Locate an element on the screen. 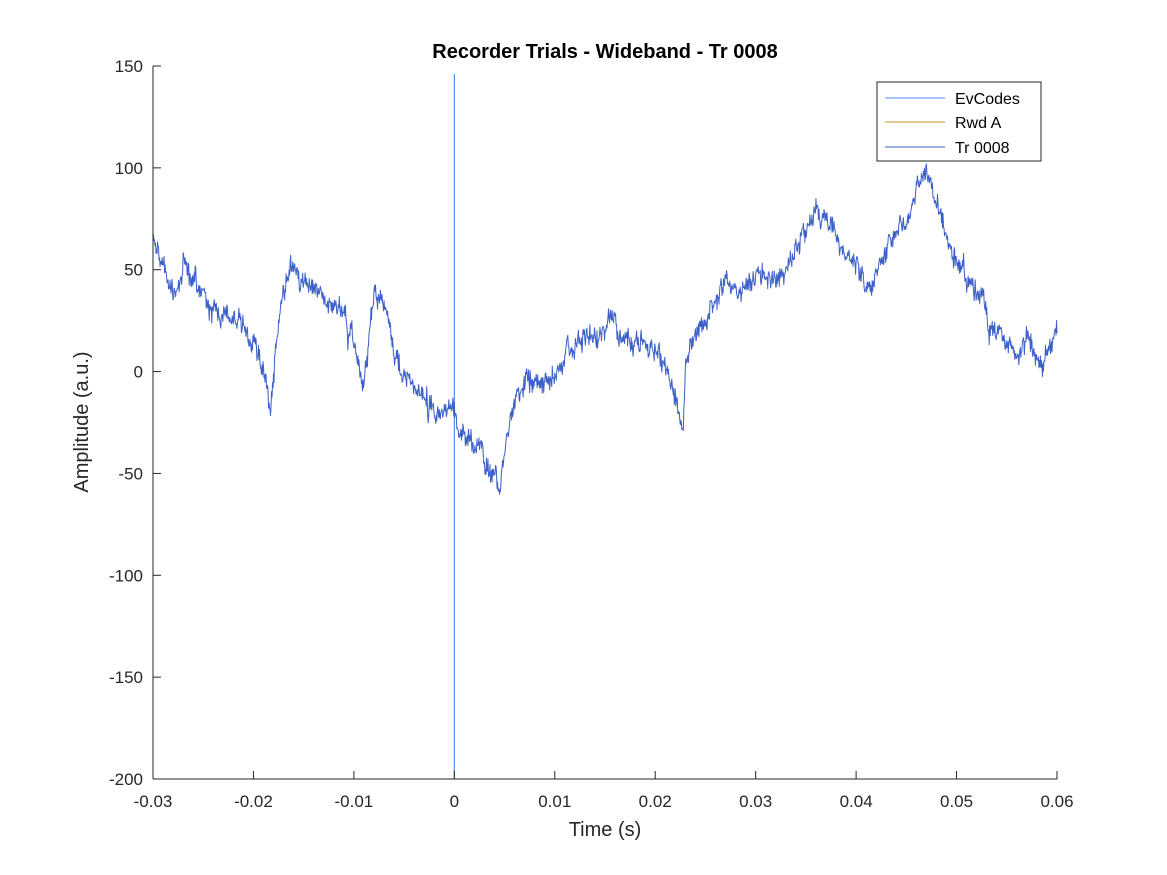  x-tick-label: 0.01 is located at coordinates (554, 801).